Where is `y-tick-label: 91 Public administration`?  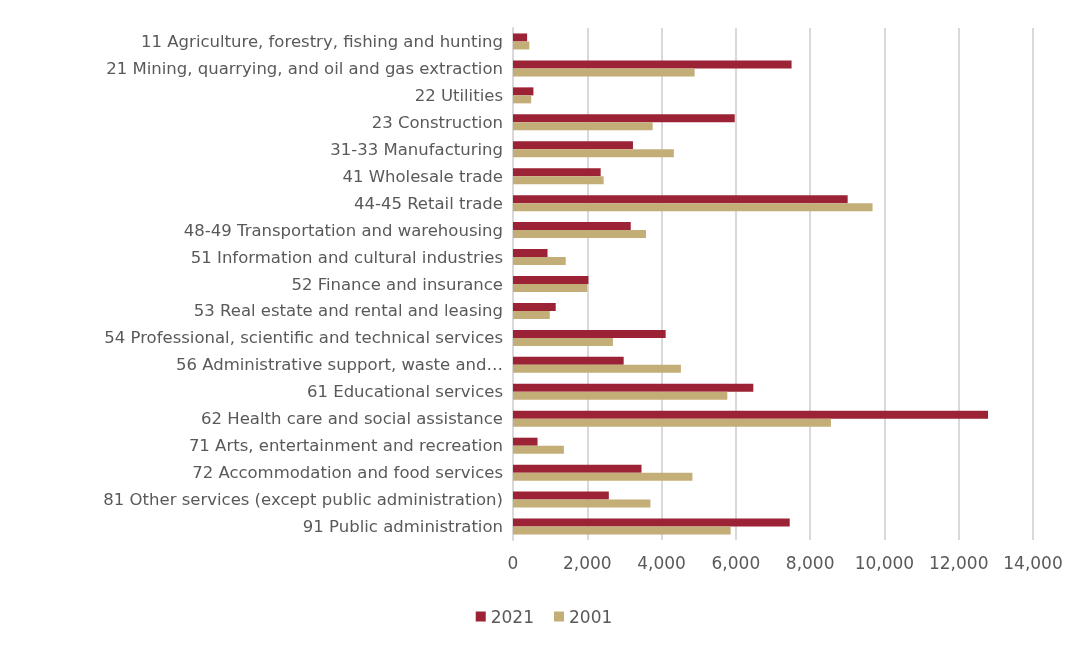 y-tick-label: 91 Public administration is located at coordinates (402, 527).